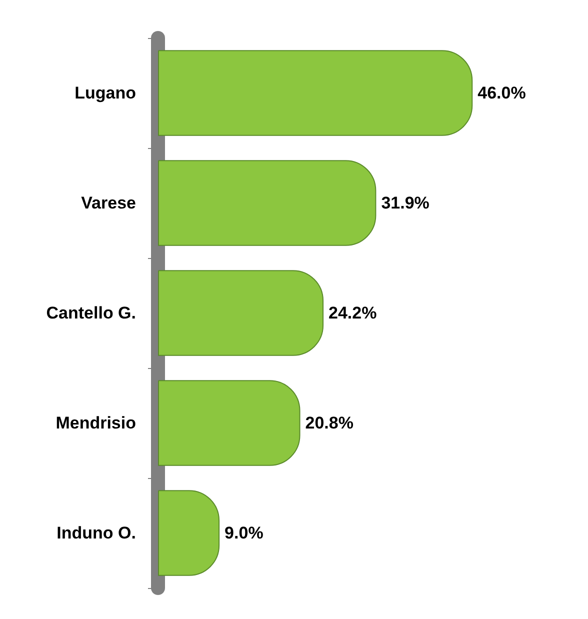 This screenshot has width=588, height=619. I want to click on y-tick-label: Varese, so click(108, 203).